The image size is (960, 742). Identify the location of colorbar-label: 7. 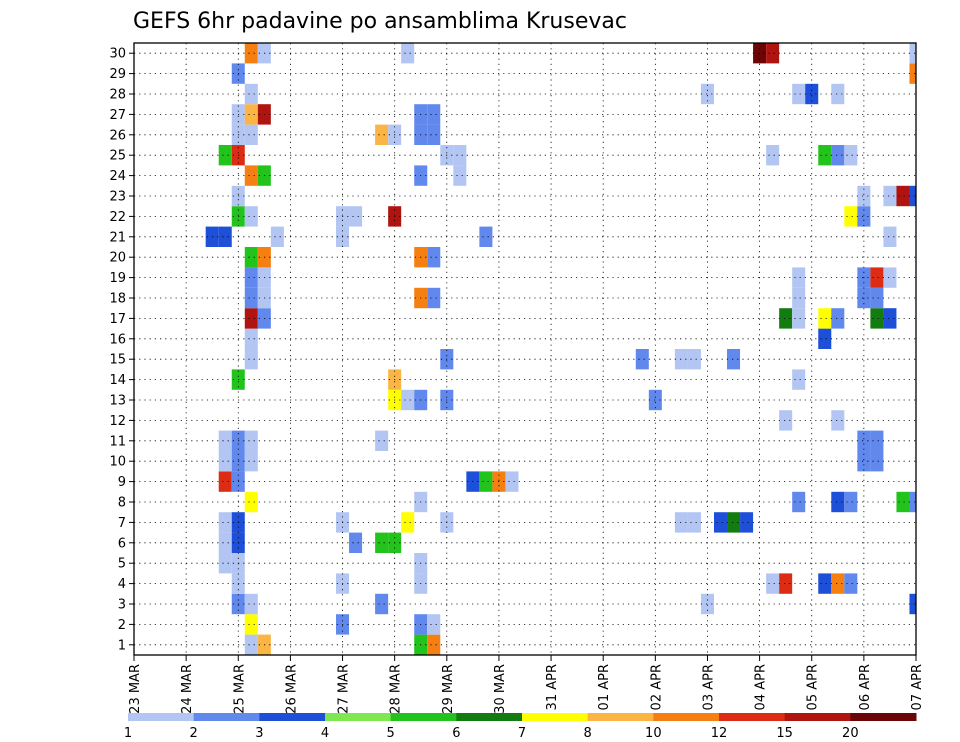
(522, 733).